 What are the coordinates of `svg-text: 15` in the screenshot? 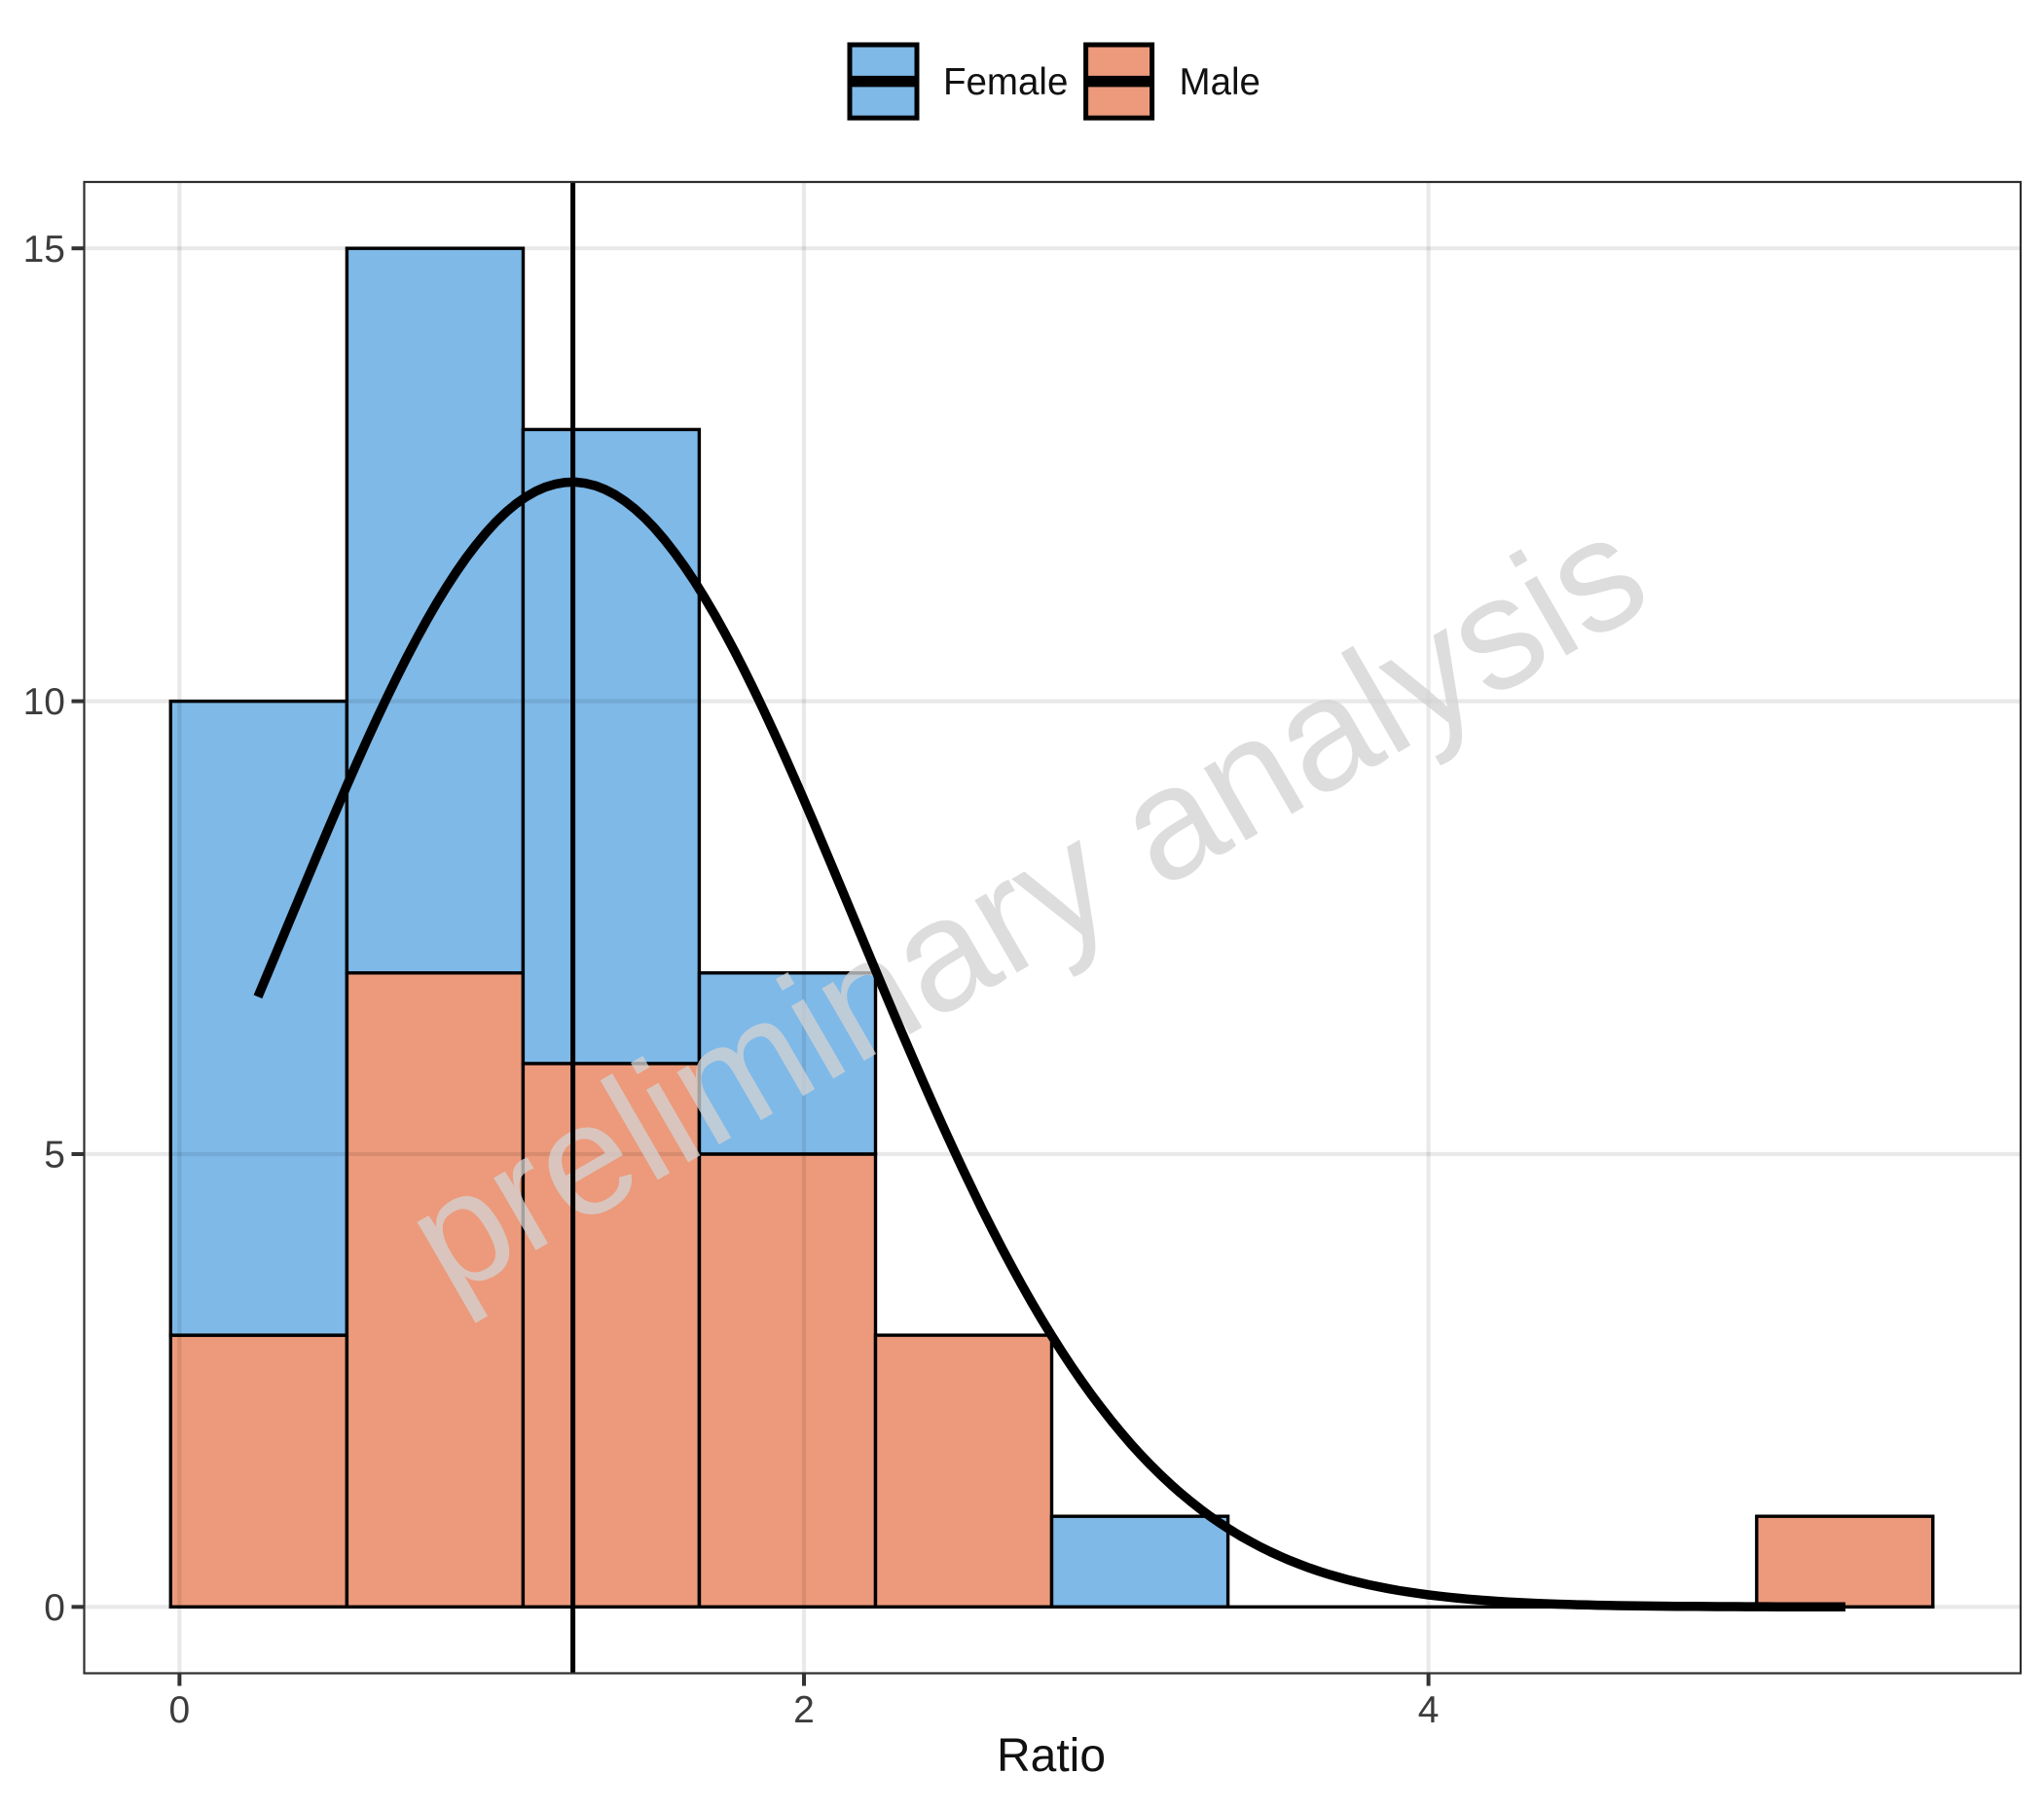 It's located at (44, 250).